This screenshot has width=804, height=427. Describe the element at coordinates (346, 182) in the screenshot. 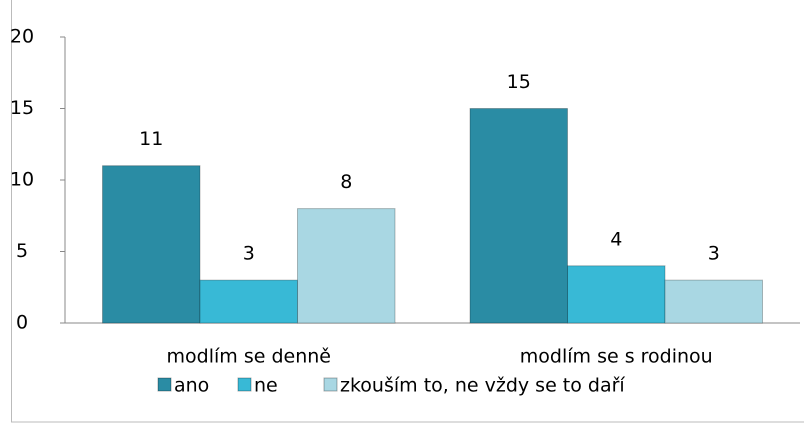

I see `data-label: 8` at that location.